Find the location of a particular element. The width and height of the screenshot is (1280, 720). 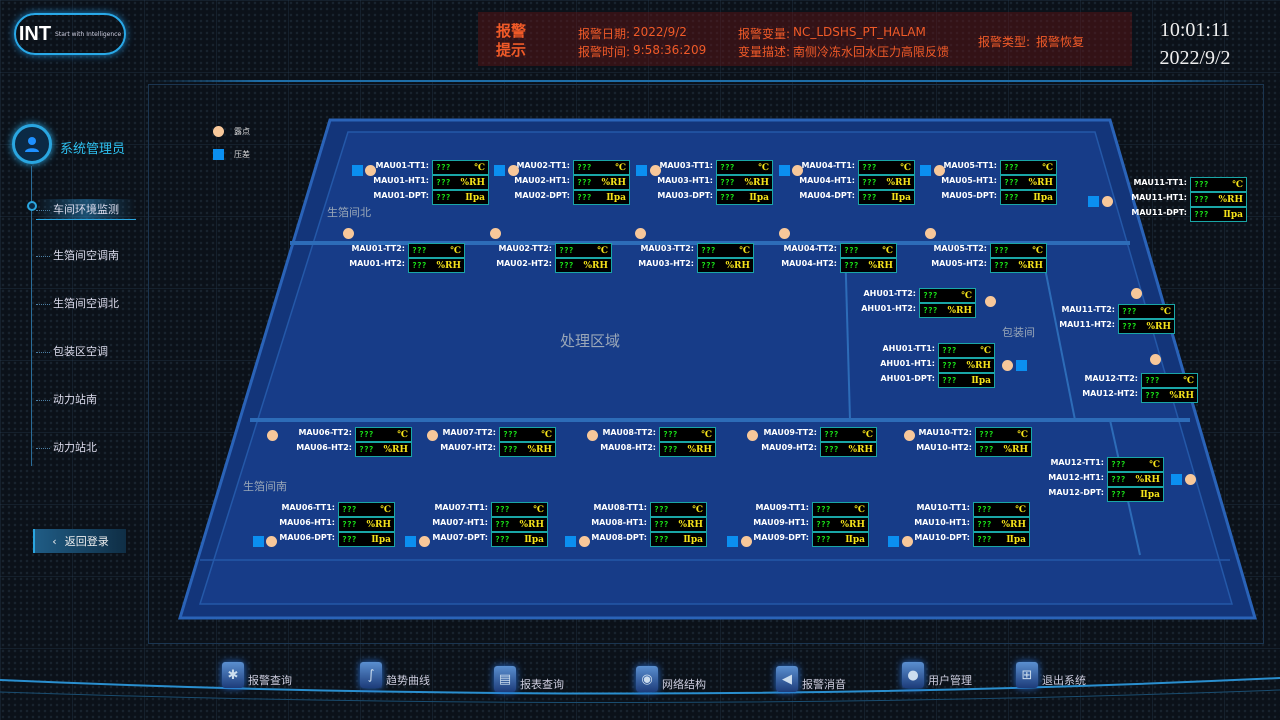

footer-button: ● 用户管理 is located at coordinates (937, 675).